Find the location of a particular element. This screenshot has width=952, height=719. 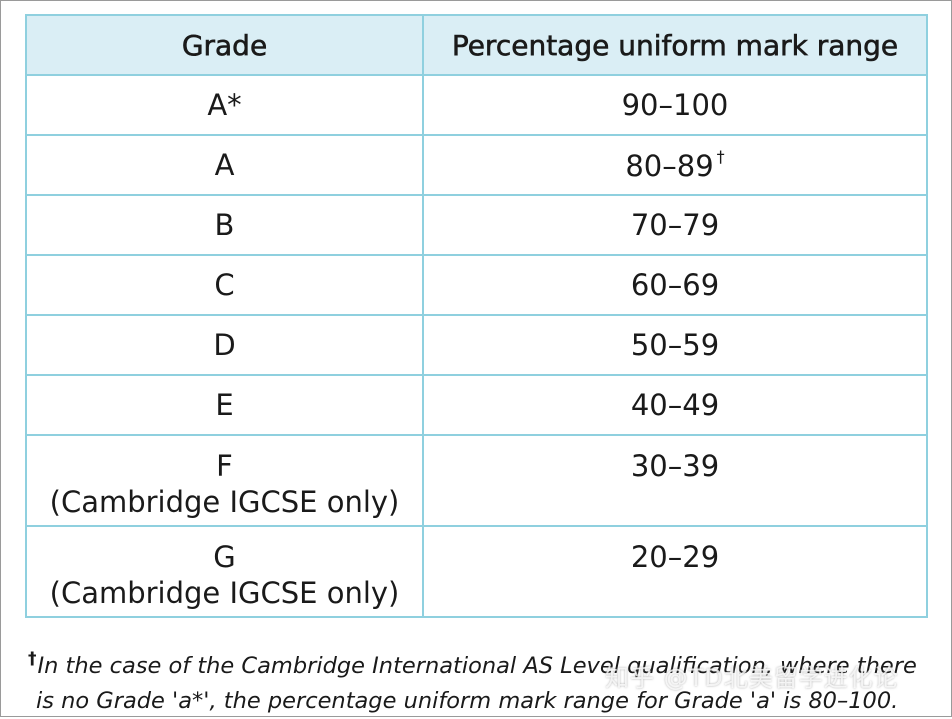

table-row: G (Cambridge IGCSE only) 20–29 is located at coordinates (476, 571).